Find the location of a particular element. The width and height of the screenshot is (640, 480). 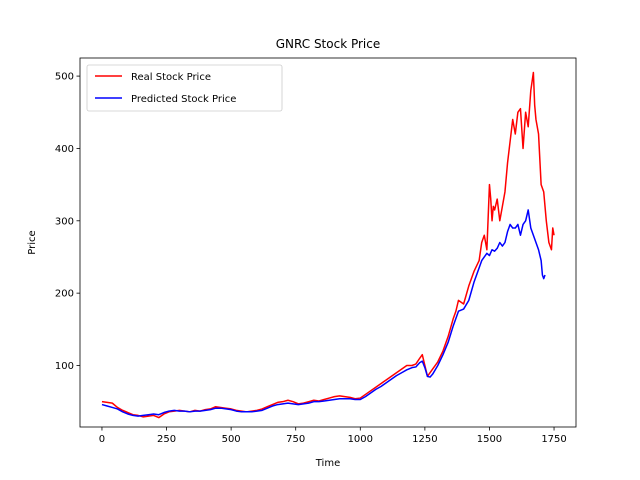

x-tick-label: 1000 is located at coordinates (360, 439).